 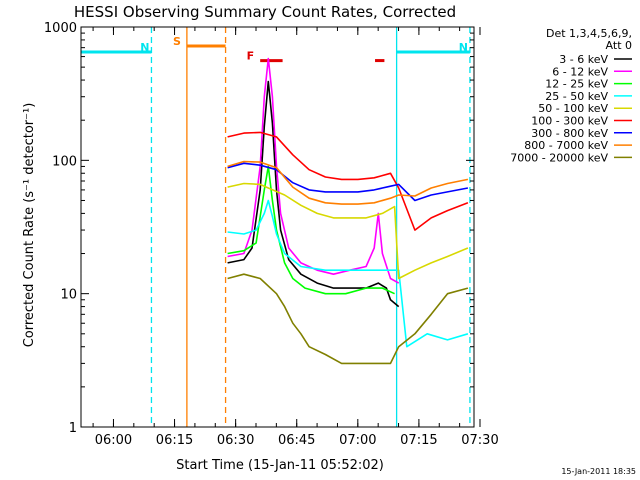 I want to click on y-tick-label-3: 1000, so click(x=60, y=28).